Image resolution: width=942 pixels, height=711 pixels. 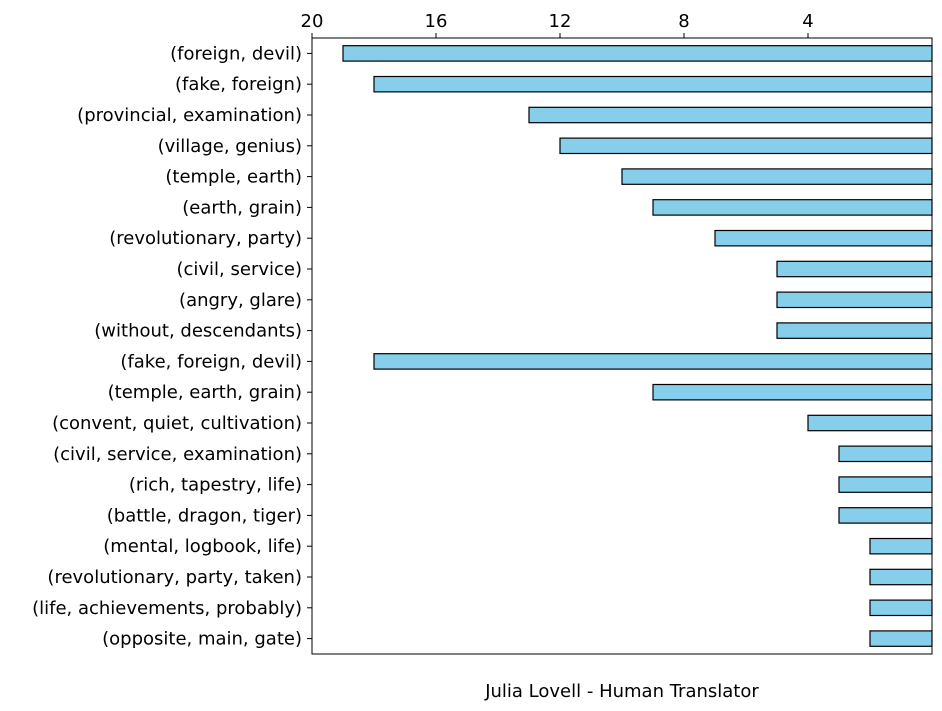 What do you see at coordinates (683, 21) in the screenshot?
I see `x-tick-label: 8` at bounding box center [683, 21].